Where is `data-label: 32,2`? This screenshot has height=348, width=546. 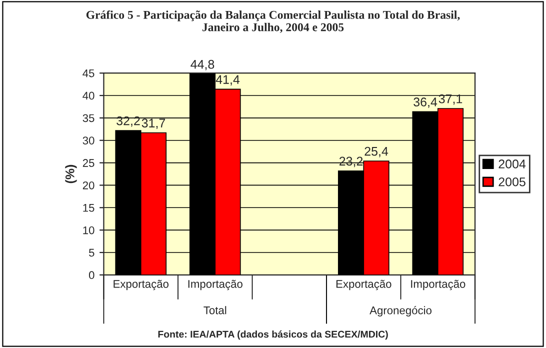 data-label: 32,2 is located at coordinates (128, 121).